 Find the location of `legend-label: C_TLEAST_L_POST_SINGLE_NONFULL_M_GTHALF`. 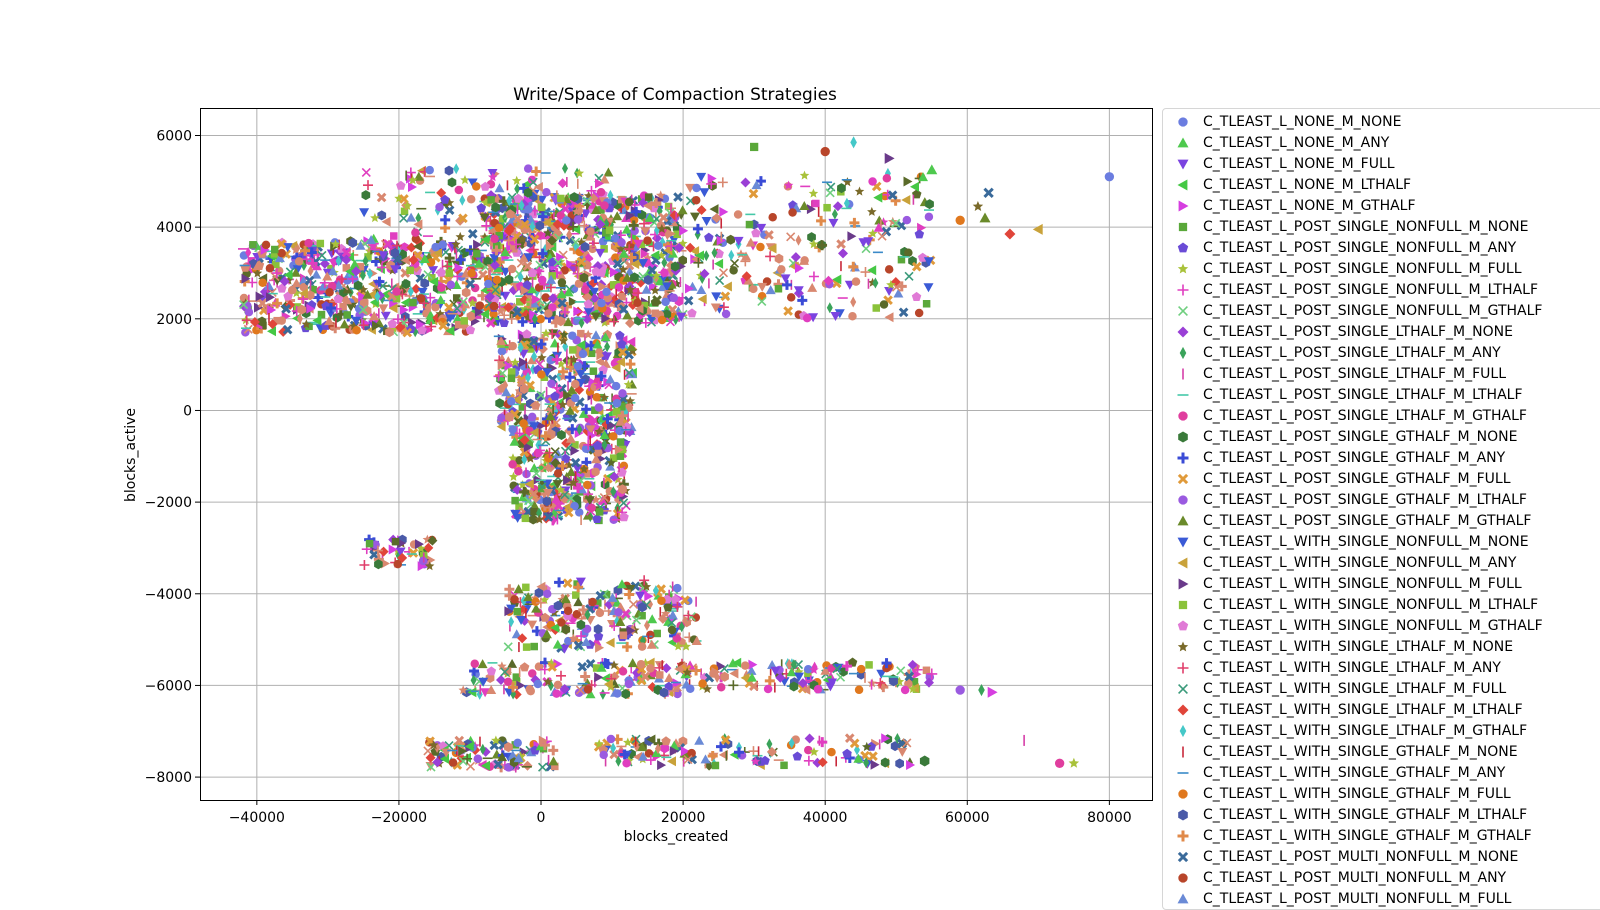

legend-label: C_TLEAST_L_POST_SINGLE_NONFULL_M_GTHALF is located at coordinates (1373, 310).